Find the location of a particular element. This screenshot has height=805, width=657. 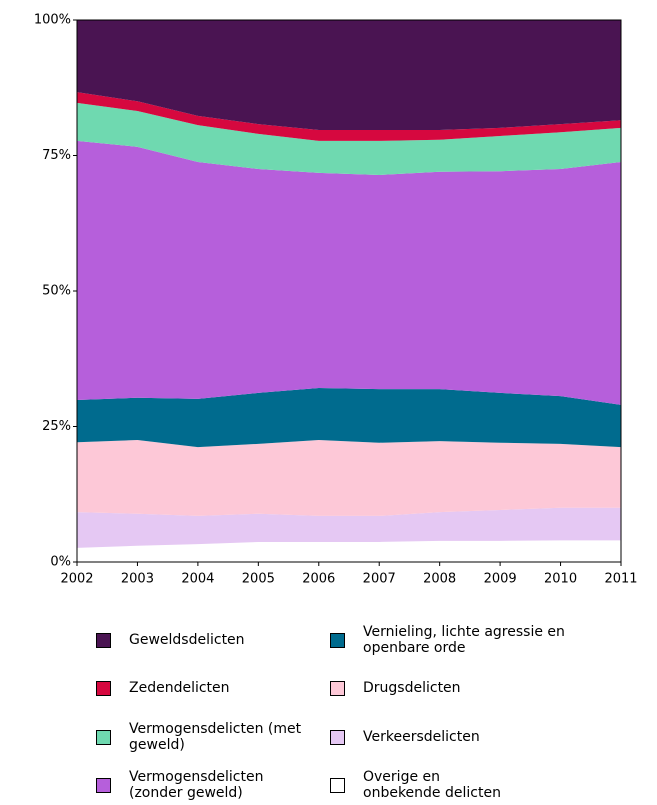

legend-item: Drugsdelicten is located at coordinates (460, 688).